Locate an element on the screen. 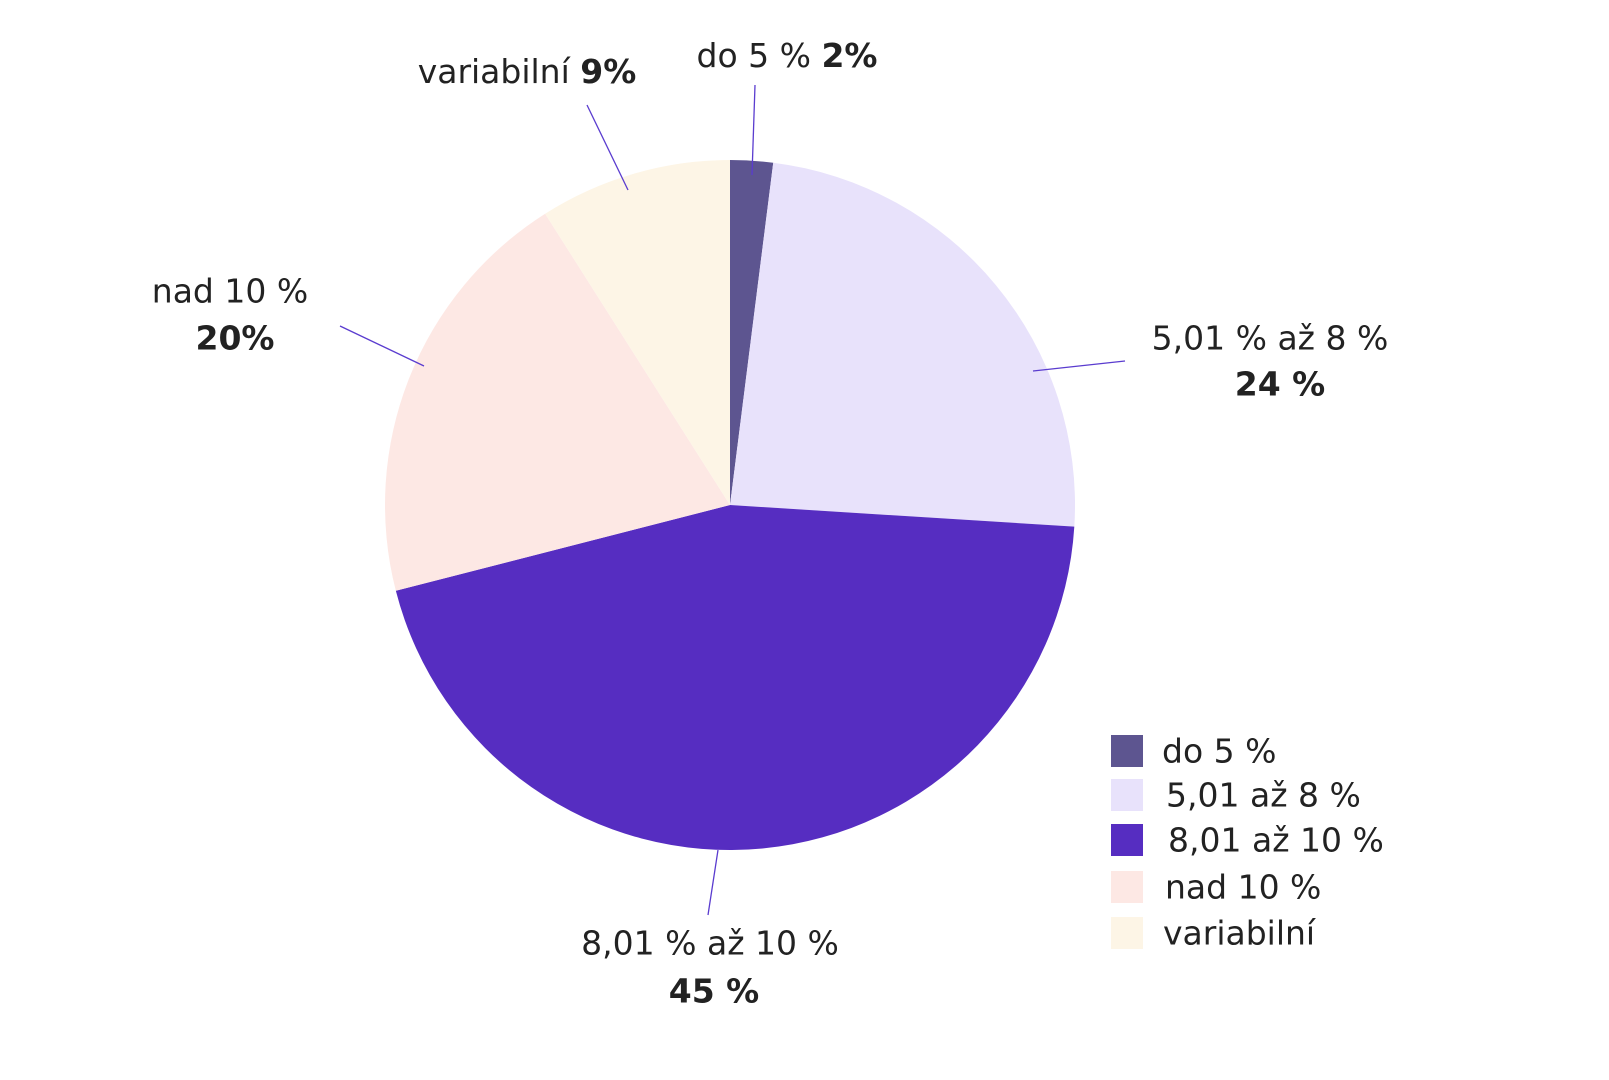  legend-label: do 5 % is located at coordinates (1219, 751).